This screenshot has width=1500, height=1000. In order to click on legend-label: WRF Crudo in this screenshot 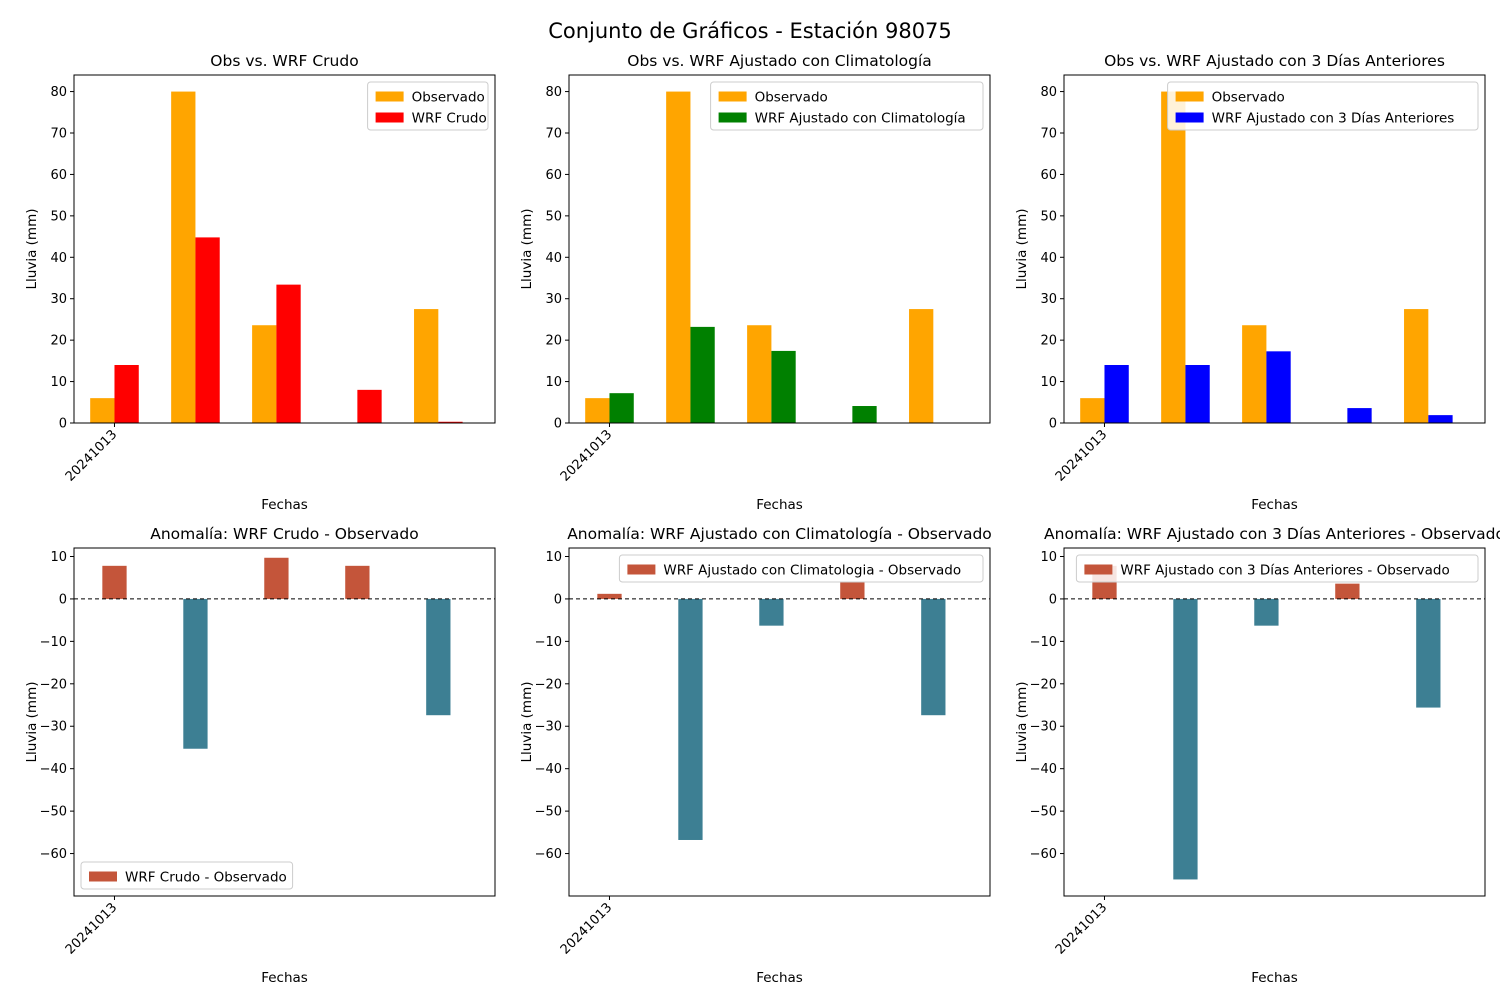, I will do `click(449, 119)`.